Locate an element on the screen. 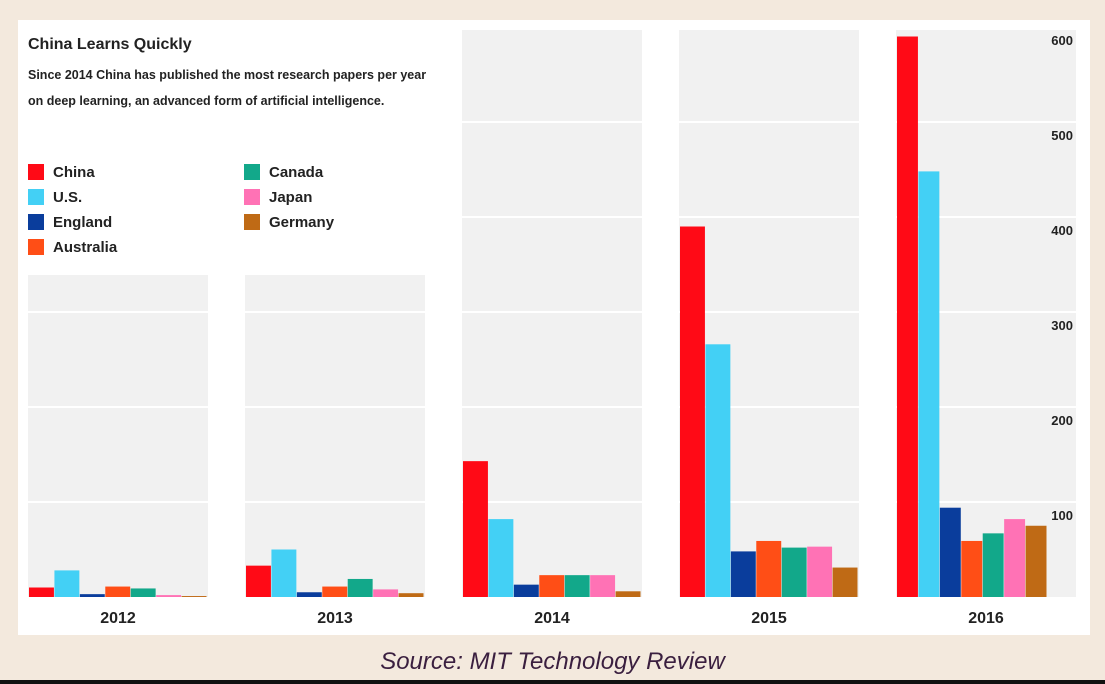 The height and width of the screenshot is (684, 1105). bar-england-2013 is located at coordinates (309, 594).